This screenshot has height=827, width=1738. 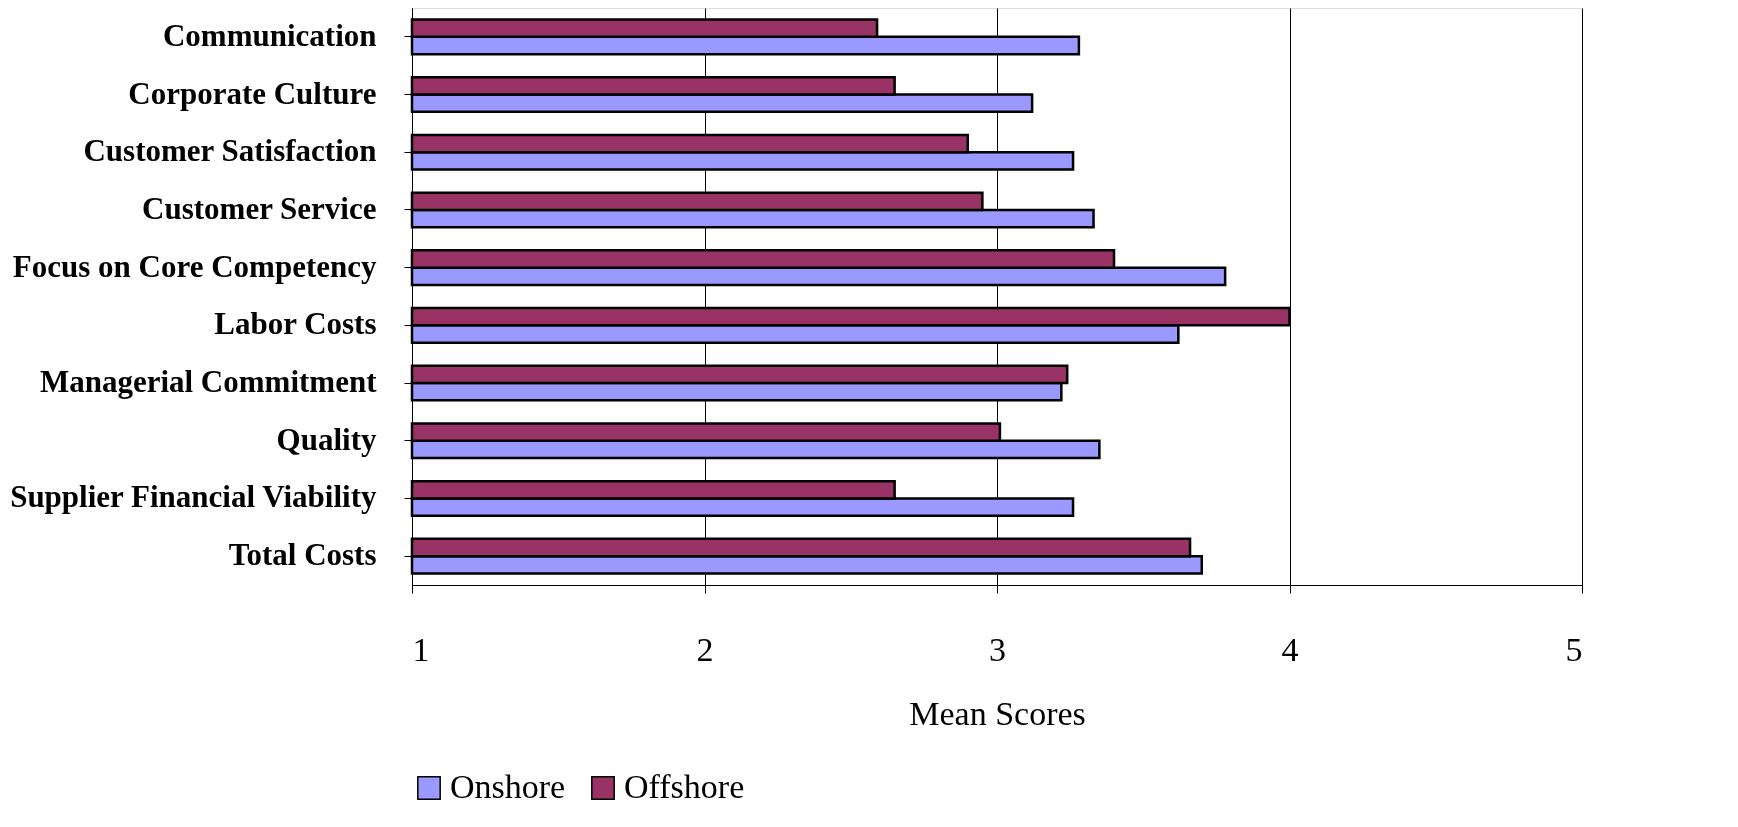 I want to click on x-tick-label: 3, so click(x=997, y=649).